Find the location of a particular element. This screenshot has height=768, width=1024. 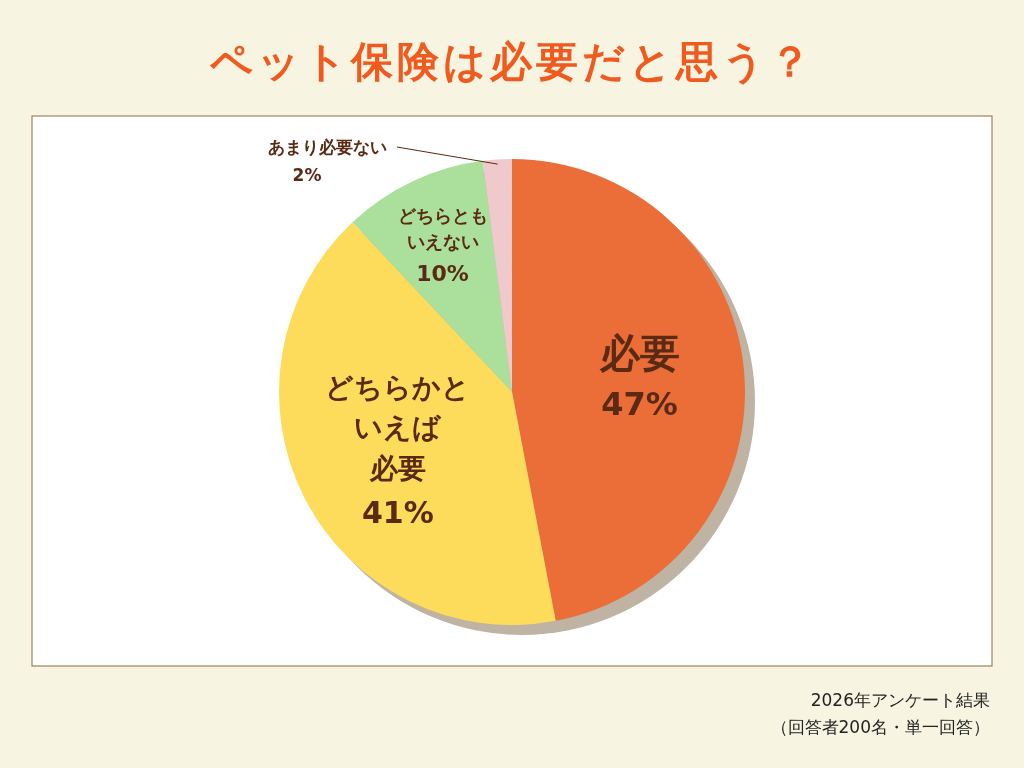

slice-label: 必要 is located at coordinates (639, 352).